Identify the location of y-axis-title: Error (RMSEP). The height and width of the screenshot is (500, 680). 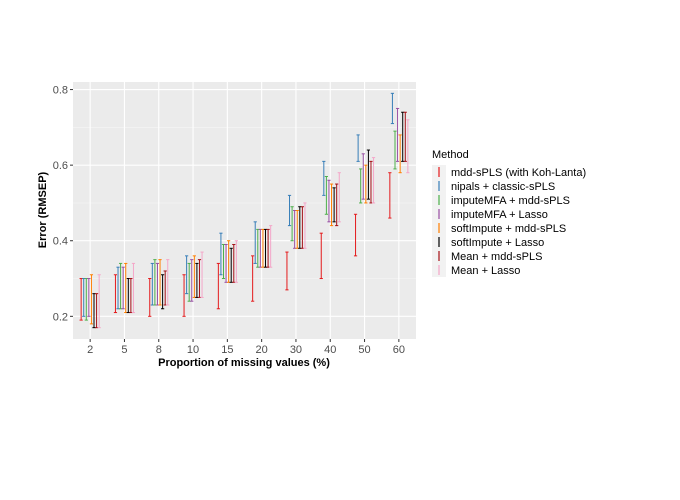
(43, 209).